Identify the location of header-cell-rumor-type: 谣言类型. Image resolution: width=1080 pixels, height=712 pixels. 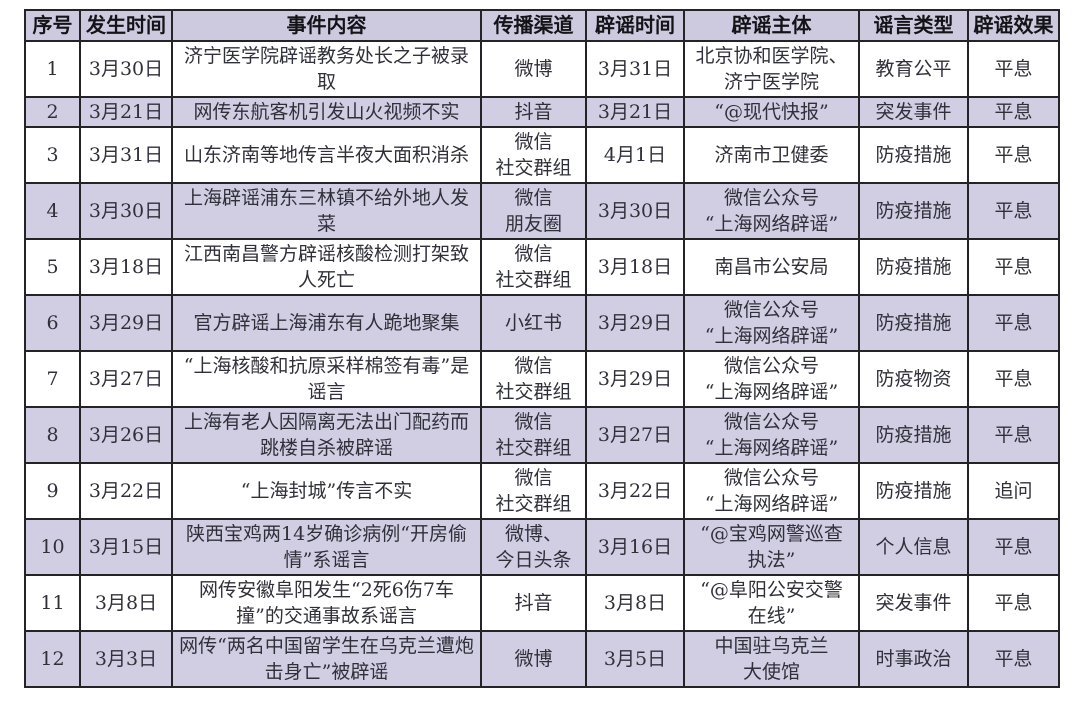
(913, 25).